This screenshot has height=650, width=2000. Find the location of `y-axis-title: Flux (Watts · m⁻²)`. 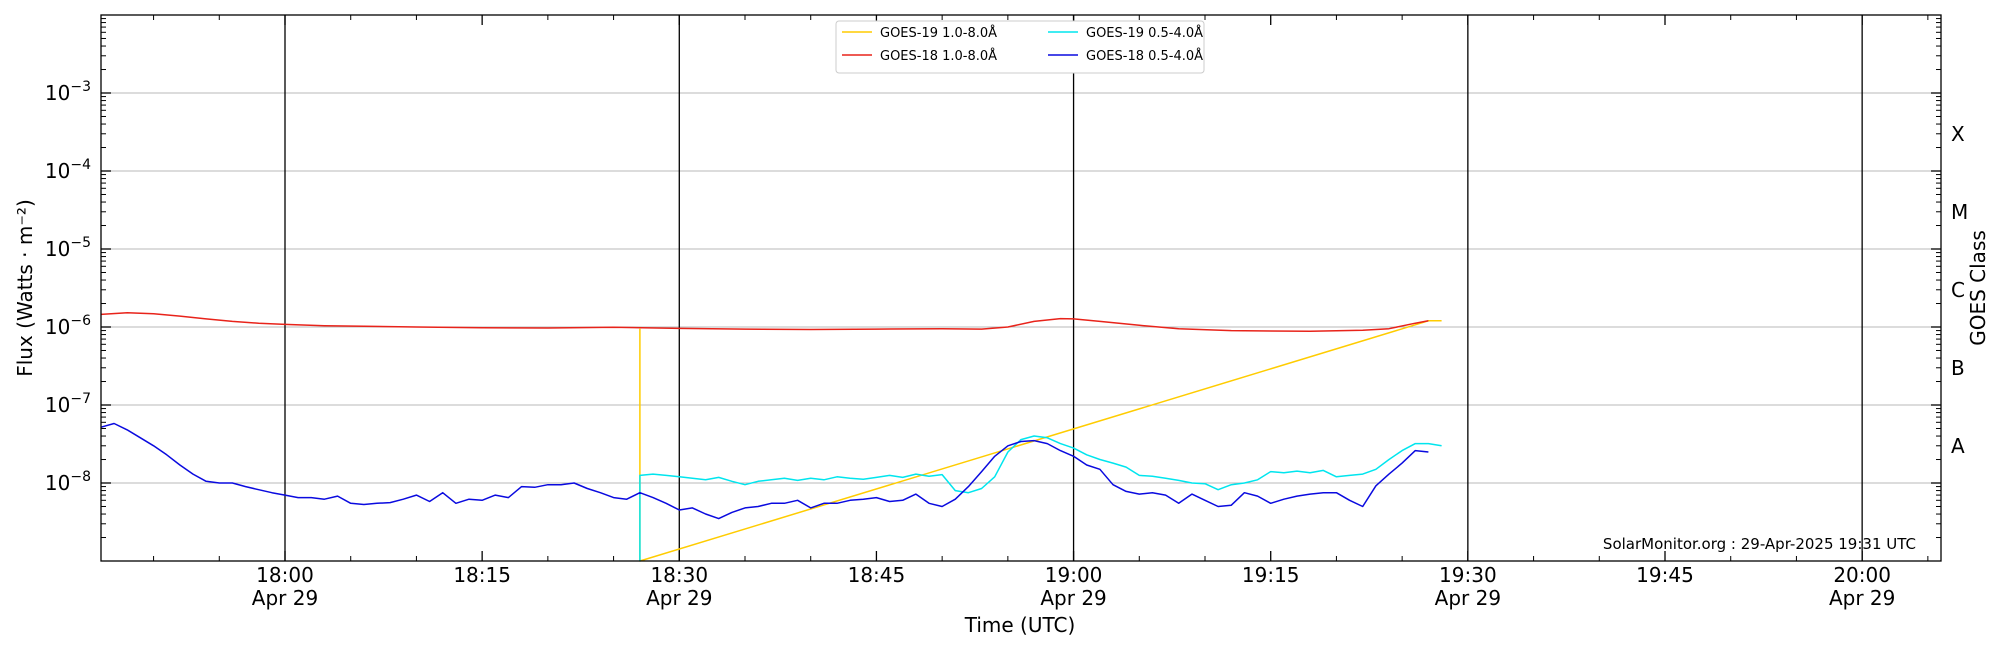

y-axis-title: Flux (Watts · m⁻²) is located at coordinates (25, 288).